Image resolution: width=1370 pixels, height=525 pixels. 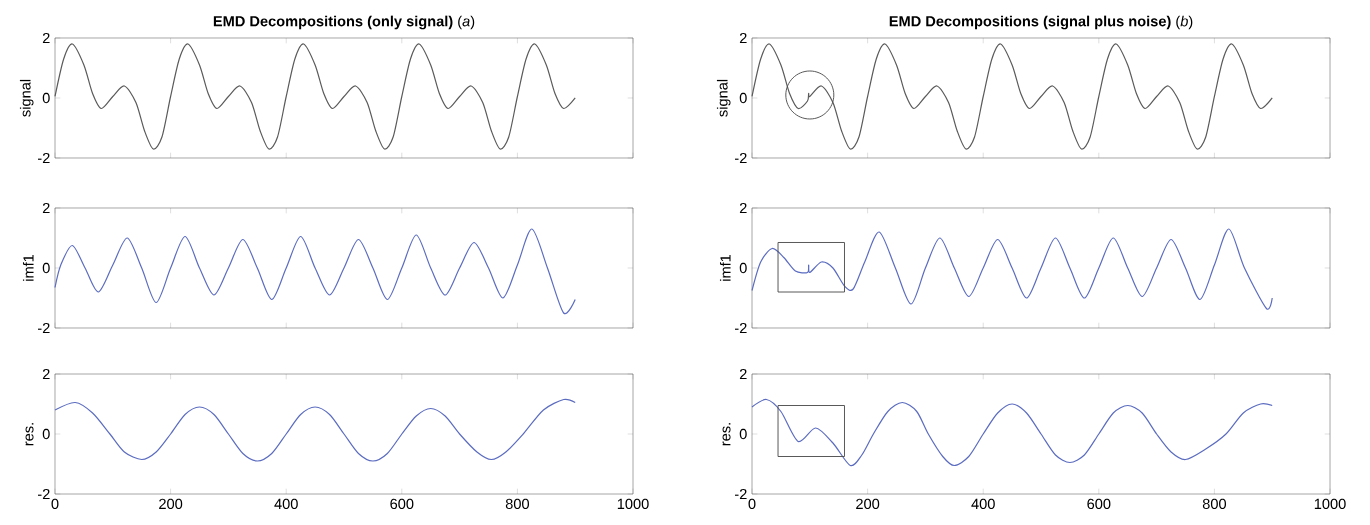 I want to click on chart-title: EMD Decompositions (only signal) (a), so click(x=344, y=22).